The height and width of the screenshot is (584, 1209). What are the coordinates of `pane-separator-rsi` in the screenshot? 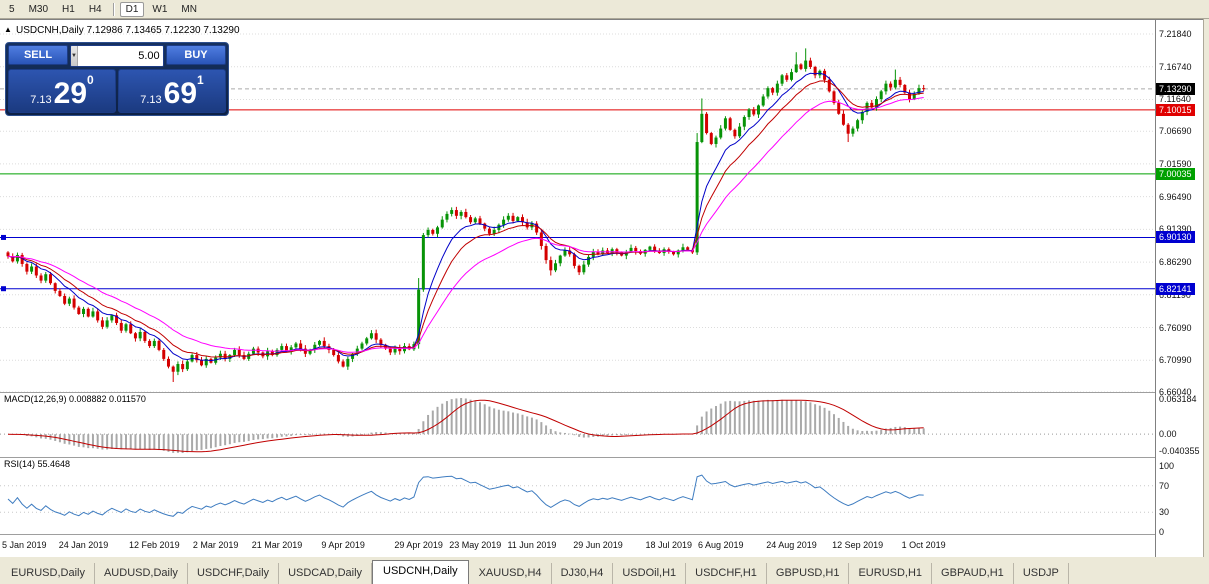 It's located at (601, 457).